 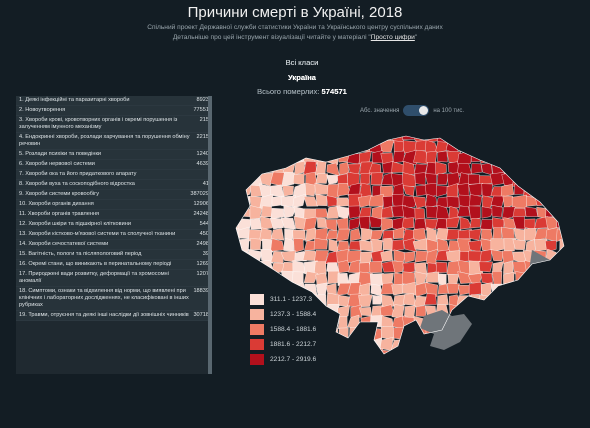 I want to click on cause-row: 5. Розлади психіки та поведінки 1240, so click(x=114, y=155).